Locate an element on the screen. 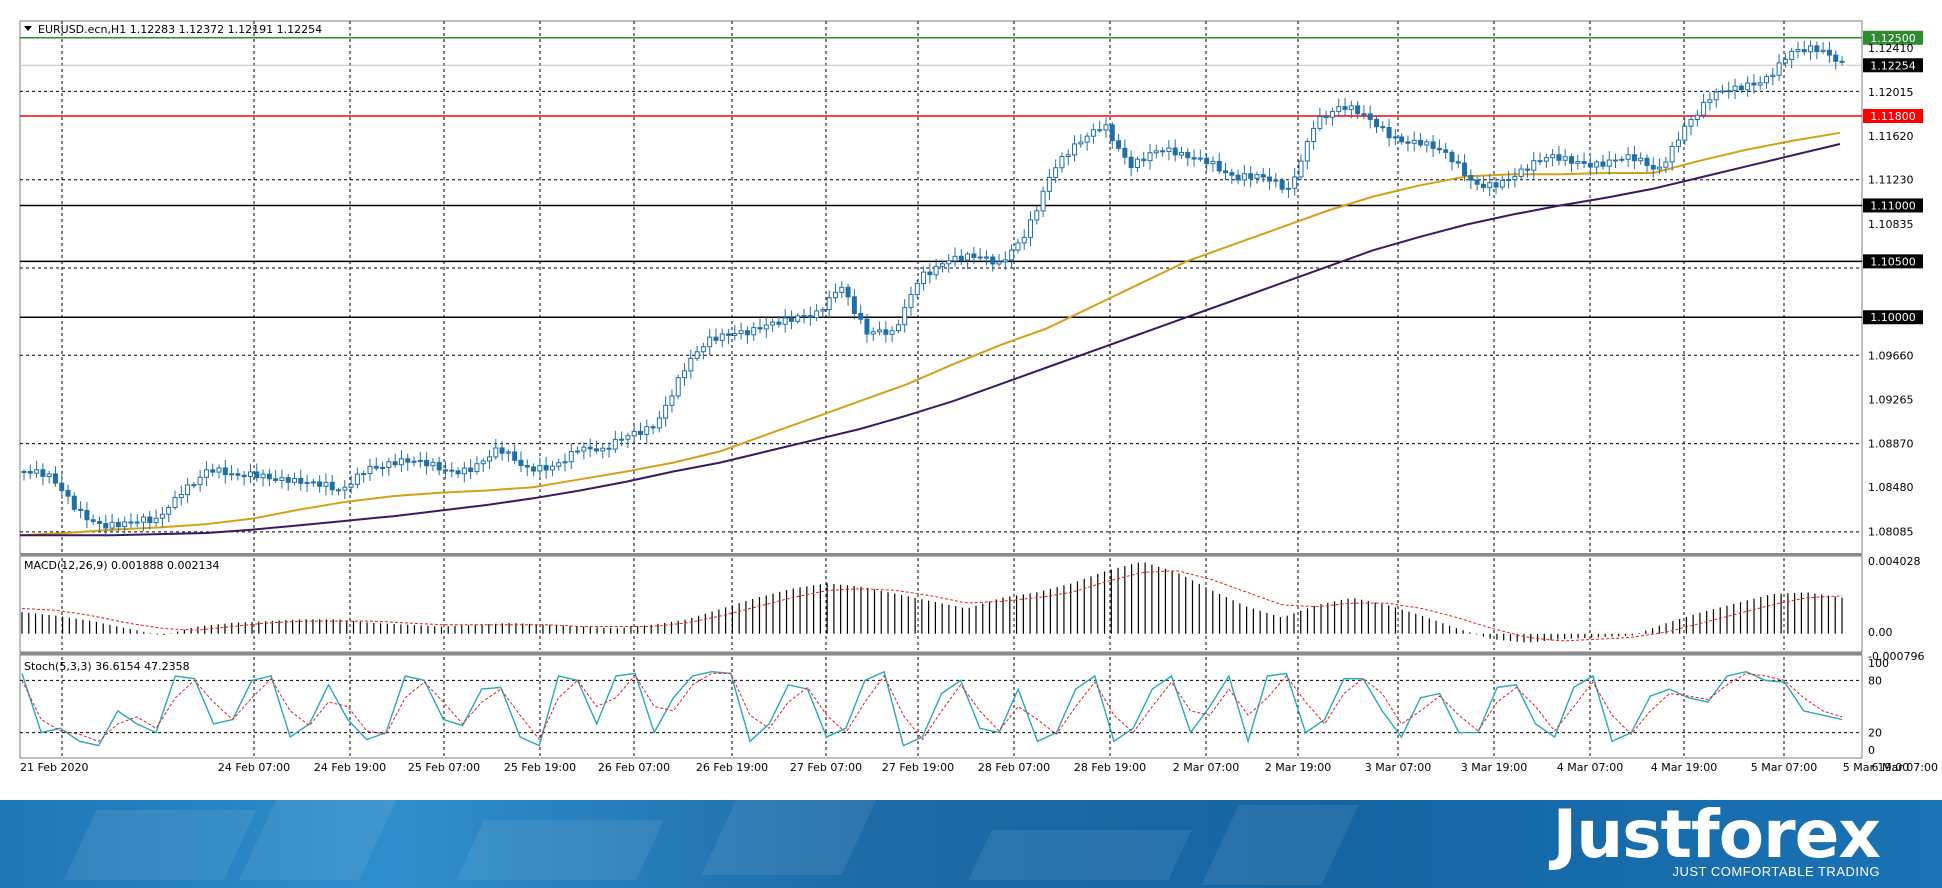  x-tick-label: 21 Feb 2020 is located at coordinates (54, 767).